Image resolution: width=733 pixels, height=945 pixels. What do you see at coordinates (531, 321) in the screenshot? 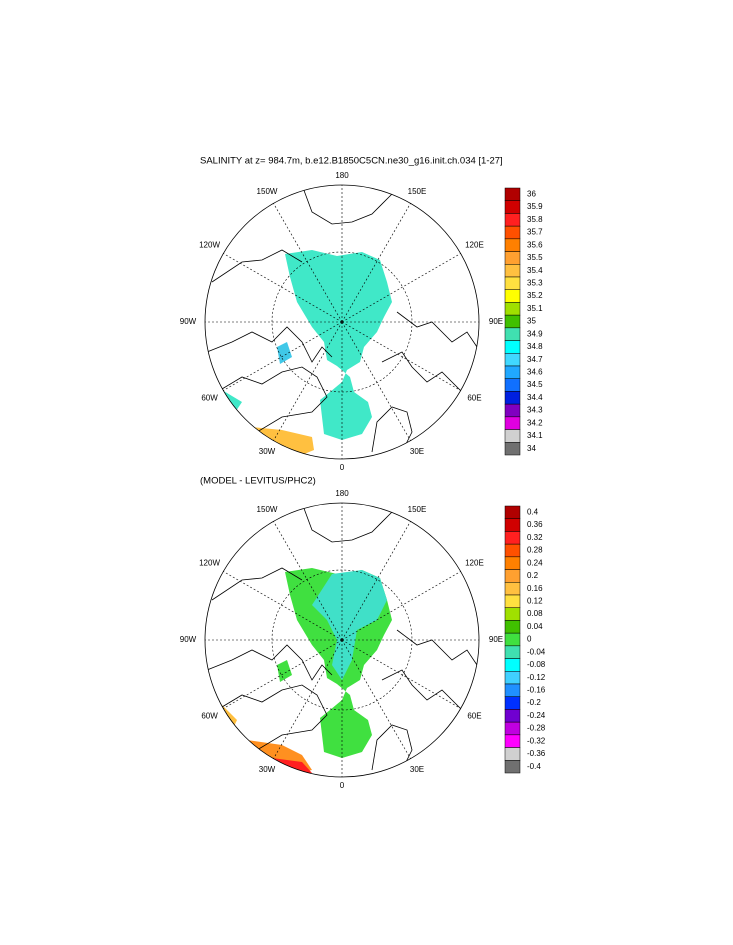
I see `colorbar-label: 35` at bounding box center [531, 321].